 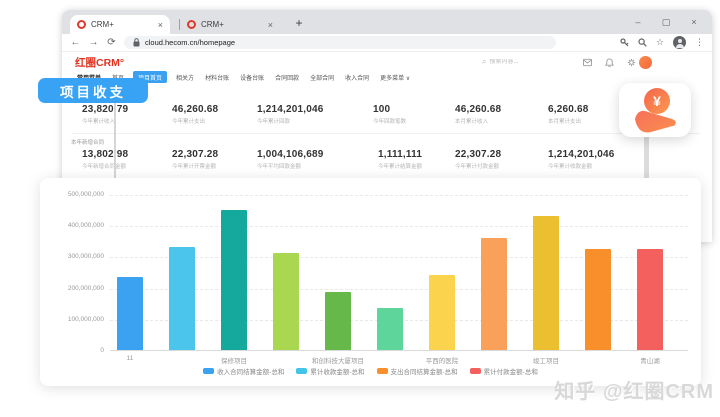 What do you see at coordinates (568, 114) in the screenshot?
I see `stat-card: 6,260.68 本月累计支出` at bounding box center [568, 114].